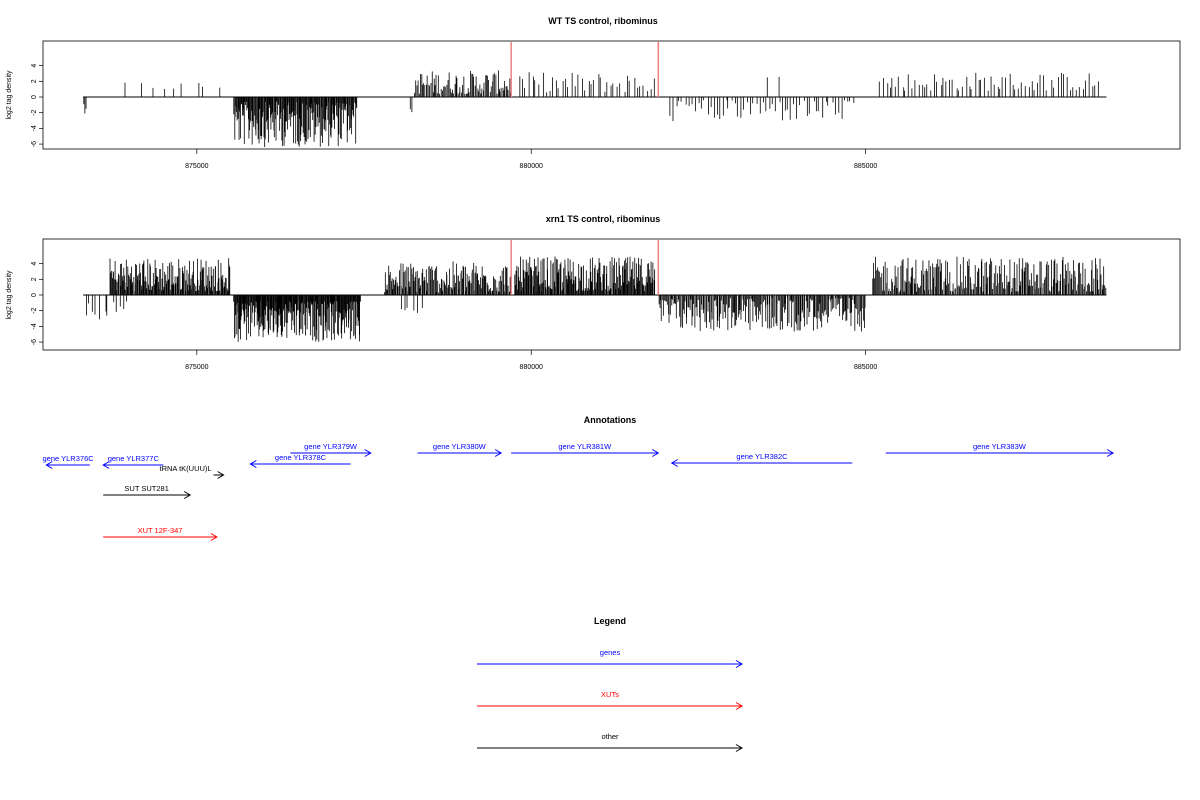  What do you see at coordinates (762, 456) in the screenshot?
I see `annotation-label: gene YLR382C` at bounding box center [762, 456].